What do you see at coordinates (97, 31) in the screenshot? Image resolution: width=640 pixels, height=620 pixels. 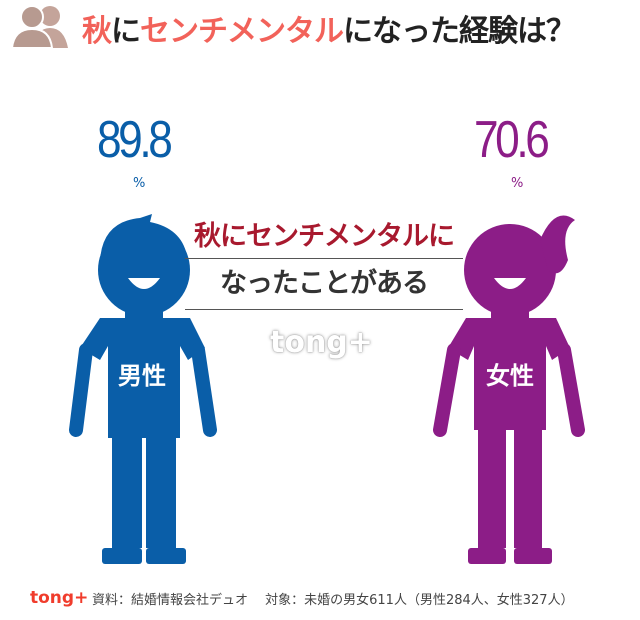 I see `title-part: 秋` at bounding box center [97, 31].